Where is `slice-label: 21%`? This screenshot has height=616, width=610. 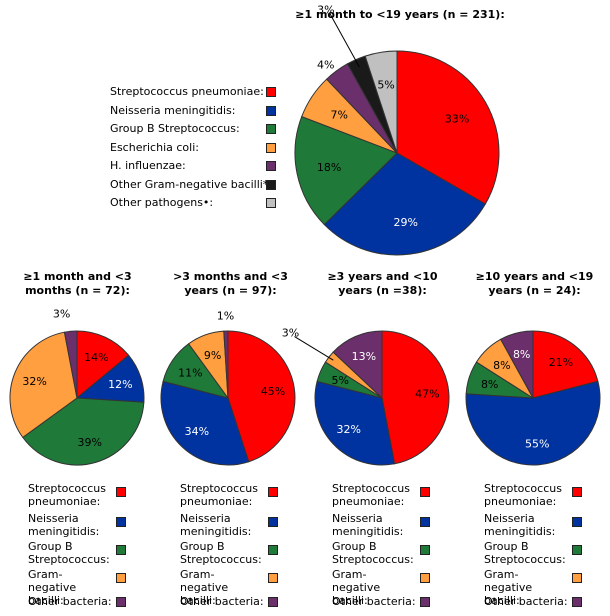 slice-label: 21% is located at coordinates (561, 362).